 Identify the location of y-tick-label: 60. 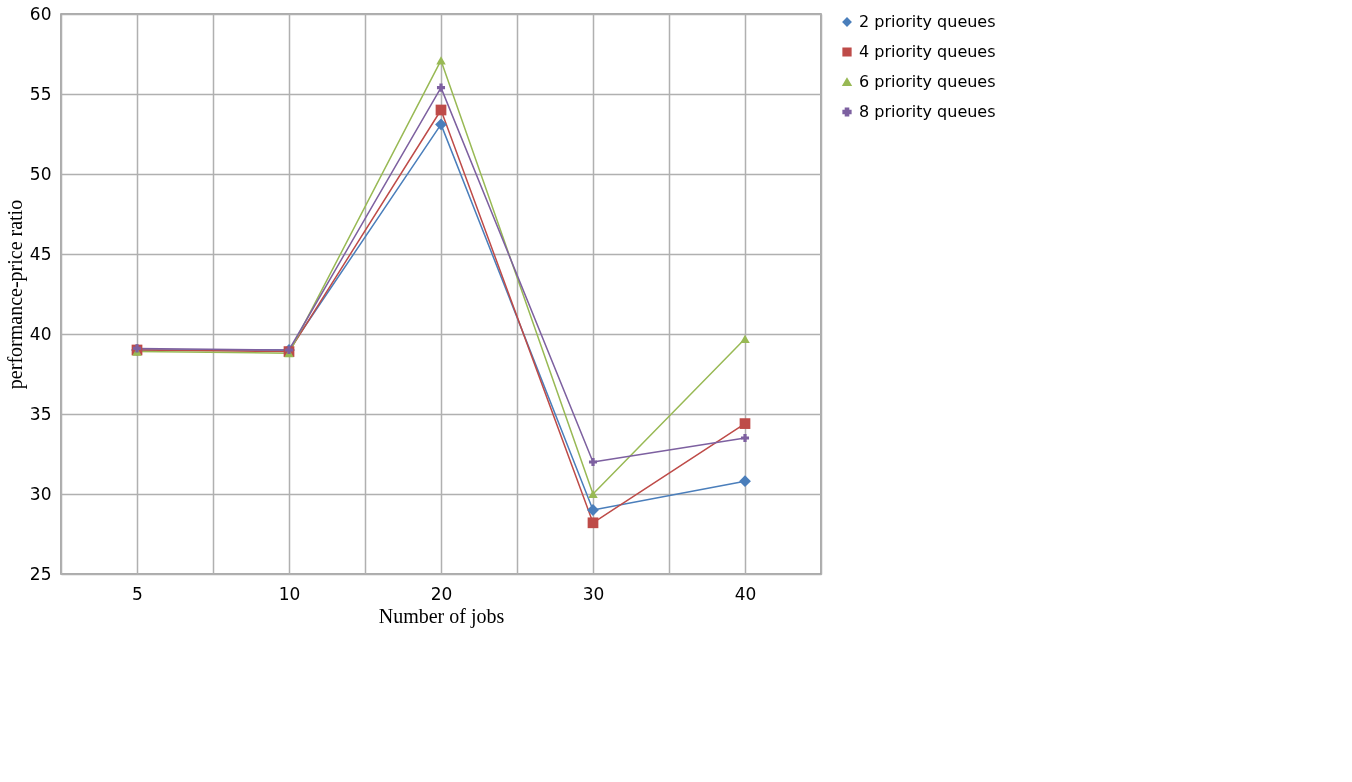
(40, 13).